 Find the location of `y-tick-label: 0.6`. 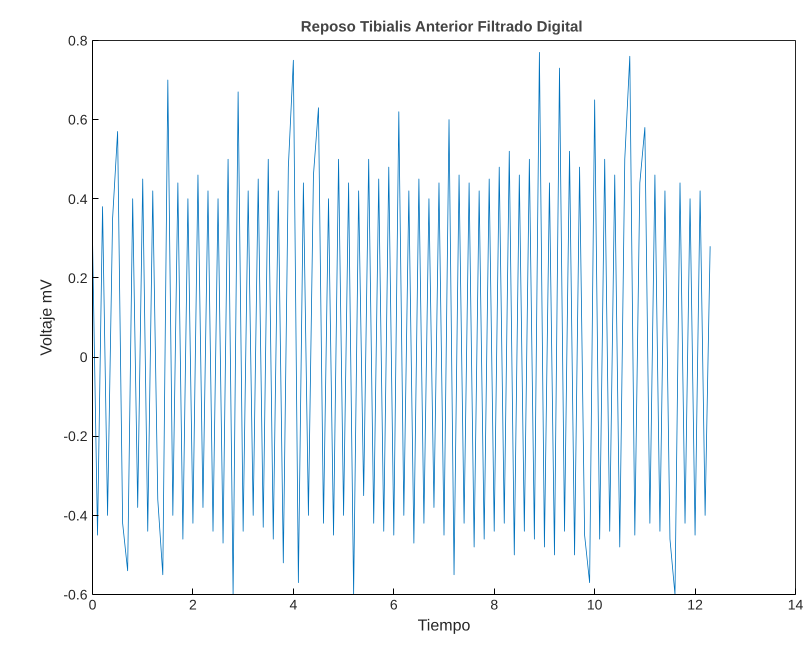

y-tick-label: 0.6 is located at coordinates (78, 120).